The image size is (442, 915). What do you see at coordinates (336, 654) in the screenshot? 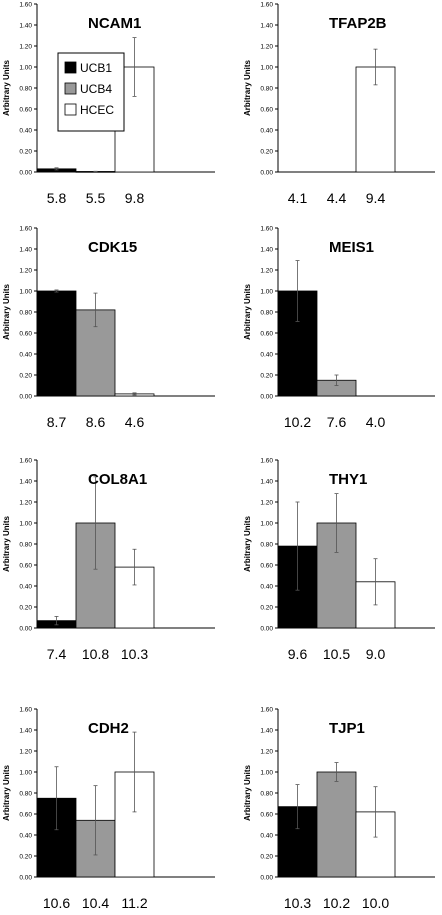
I see `value-label: 10.5` at bounding box center [336, 654].